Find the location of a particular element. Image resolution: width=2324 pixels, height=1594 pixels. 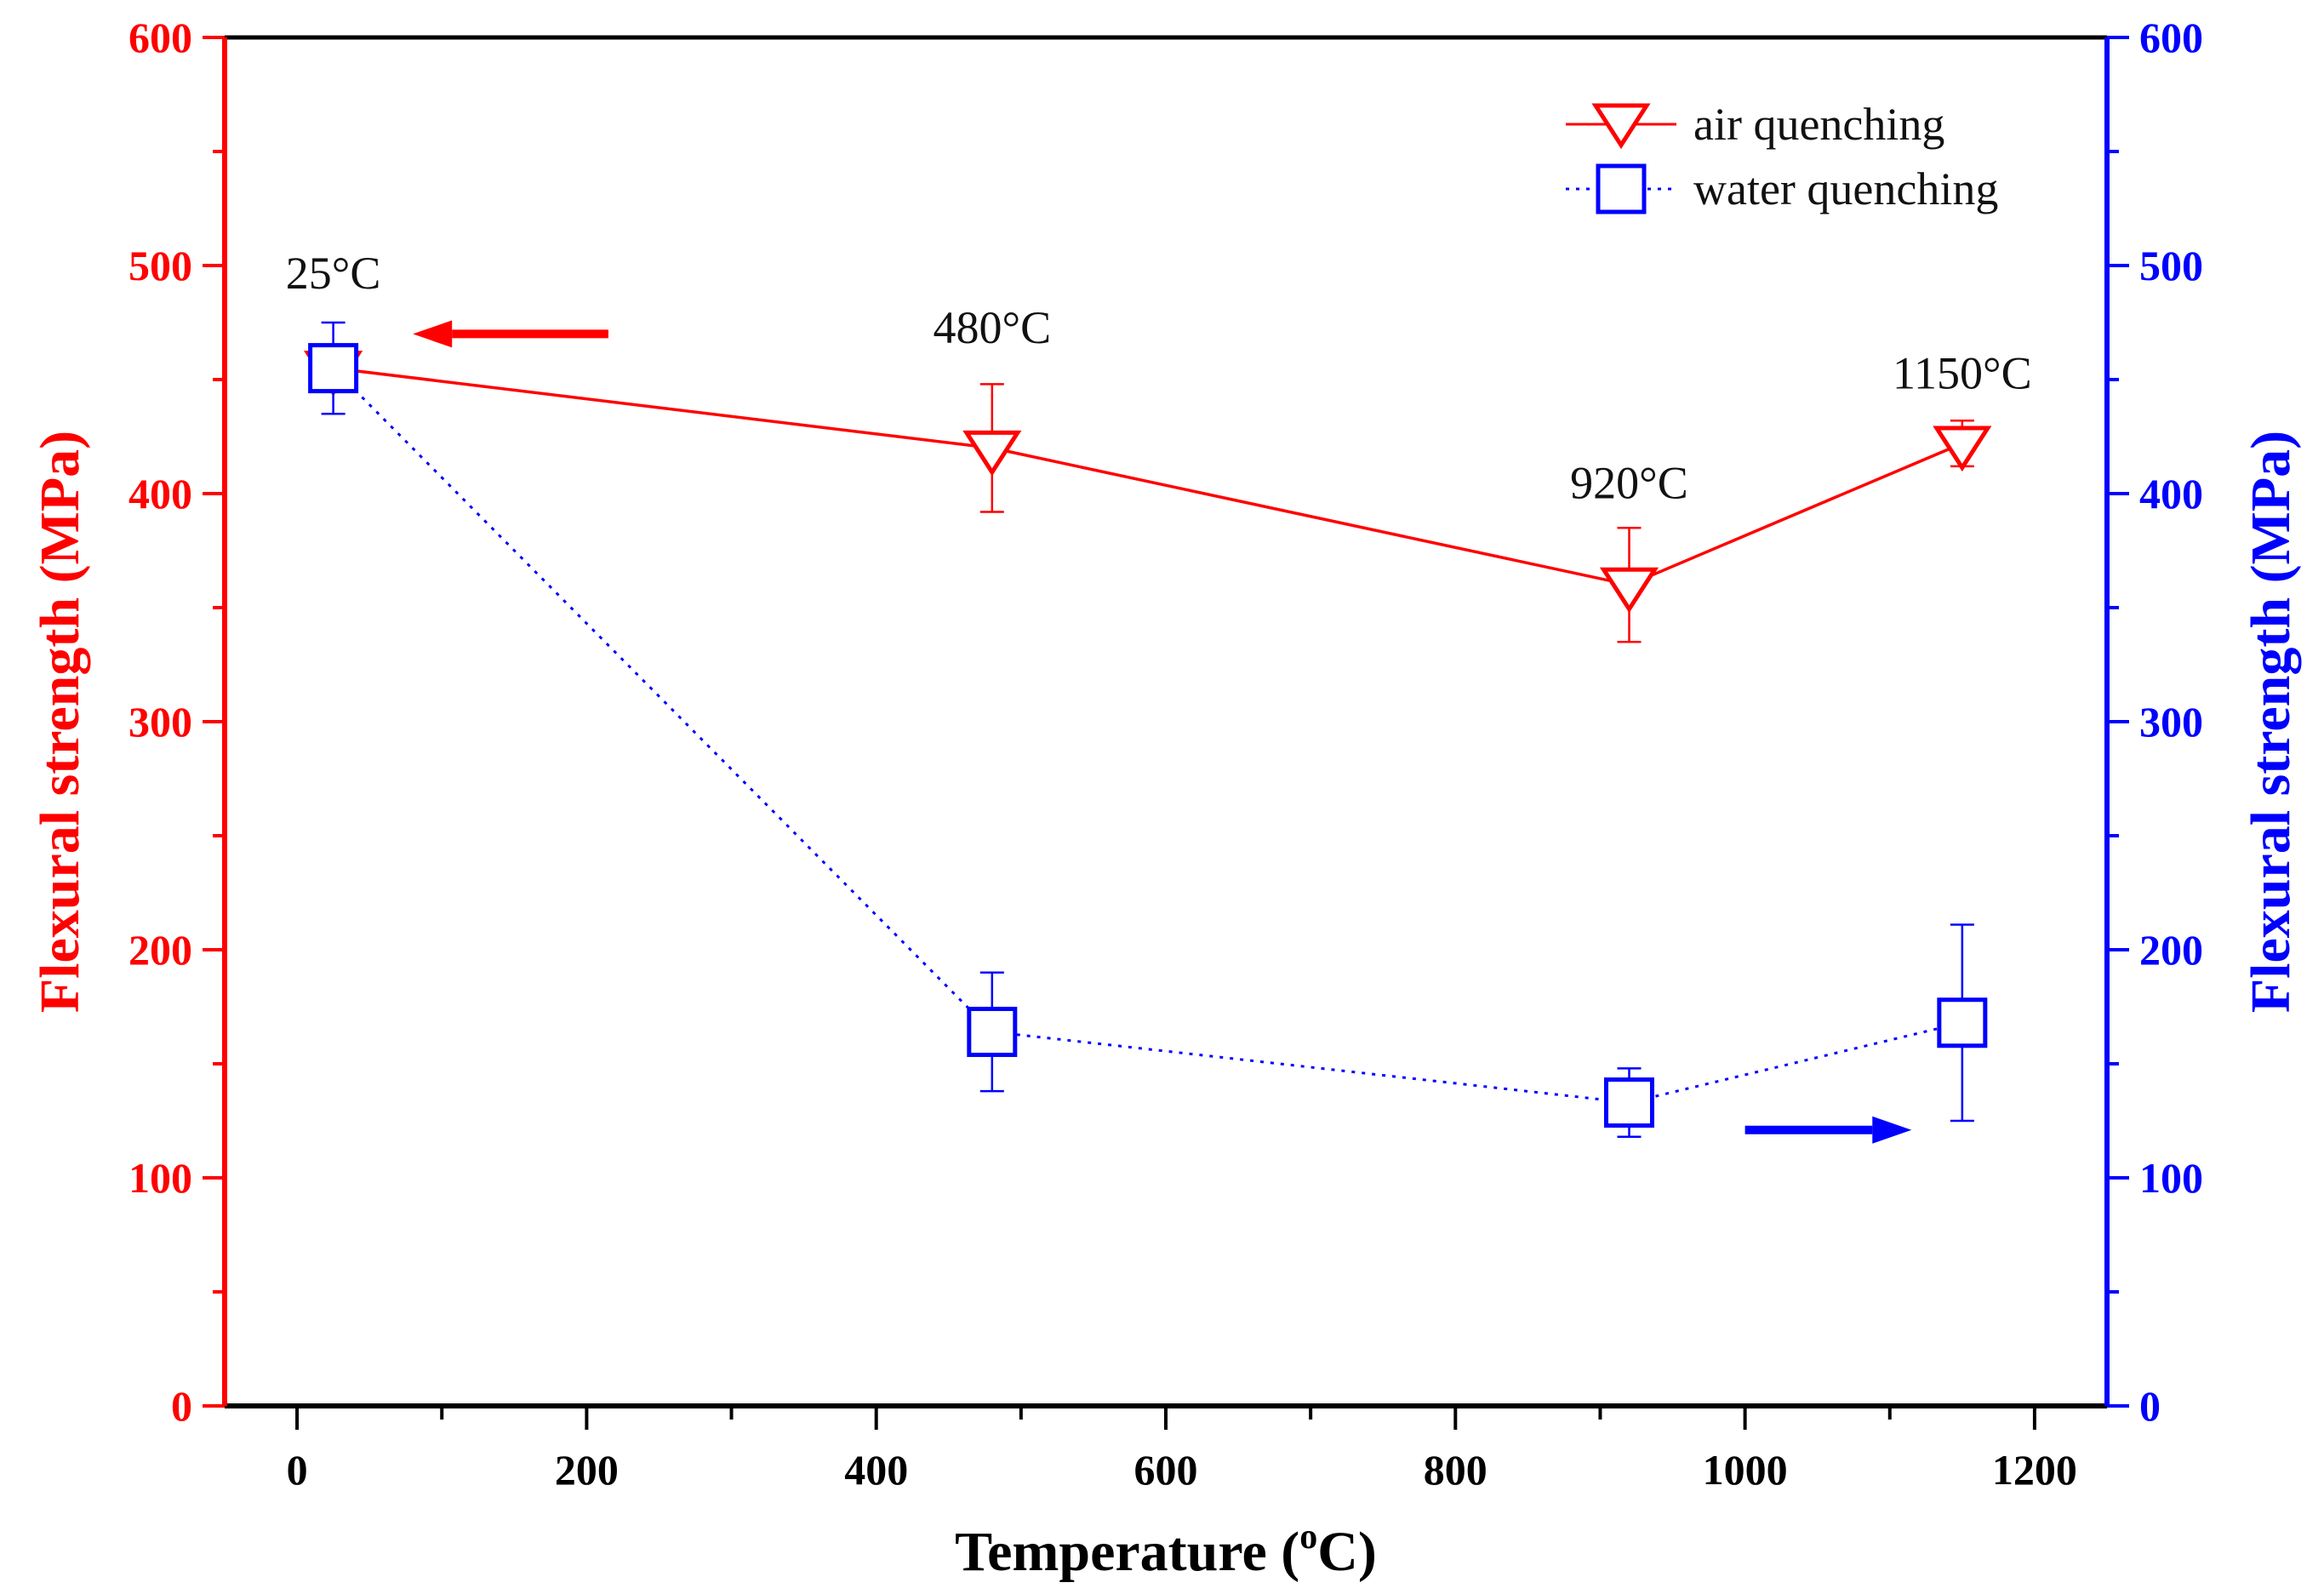

legend-label: air quenching is located at coordinates (1819, 125).